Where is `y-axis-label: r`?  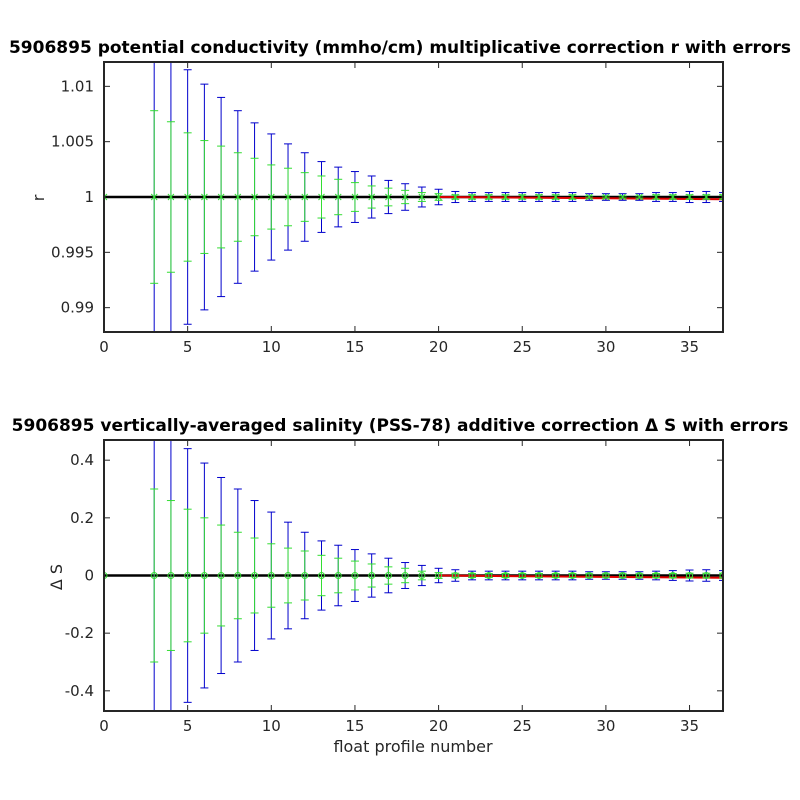 y-axis-label: r is located at coordinates (38, 197).